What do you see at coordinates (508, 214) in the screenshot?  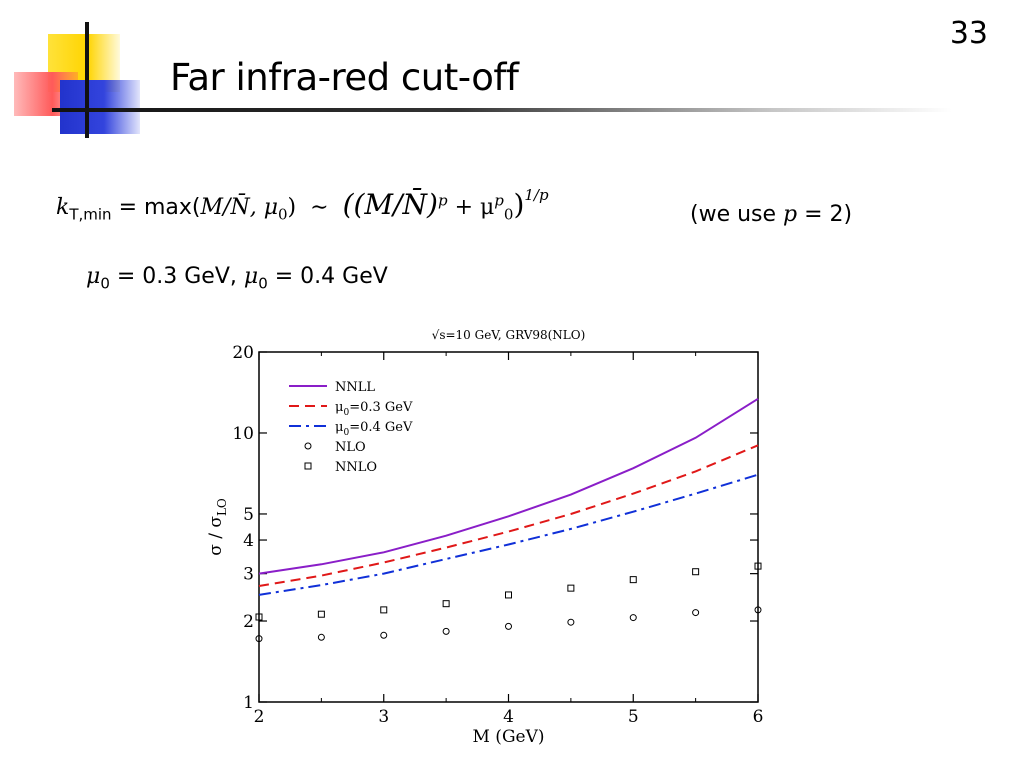 I see `formula-mu-sub: 0` at bounding box center [508, 214].